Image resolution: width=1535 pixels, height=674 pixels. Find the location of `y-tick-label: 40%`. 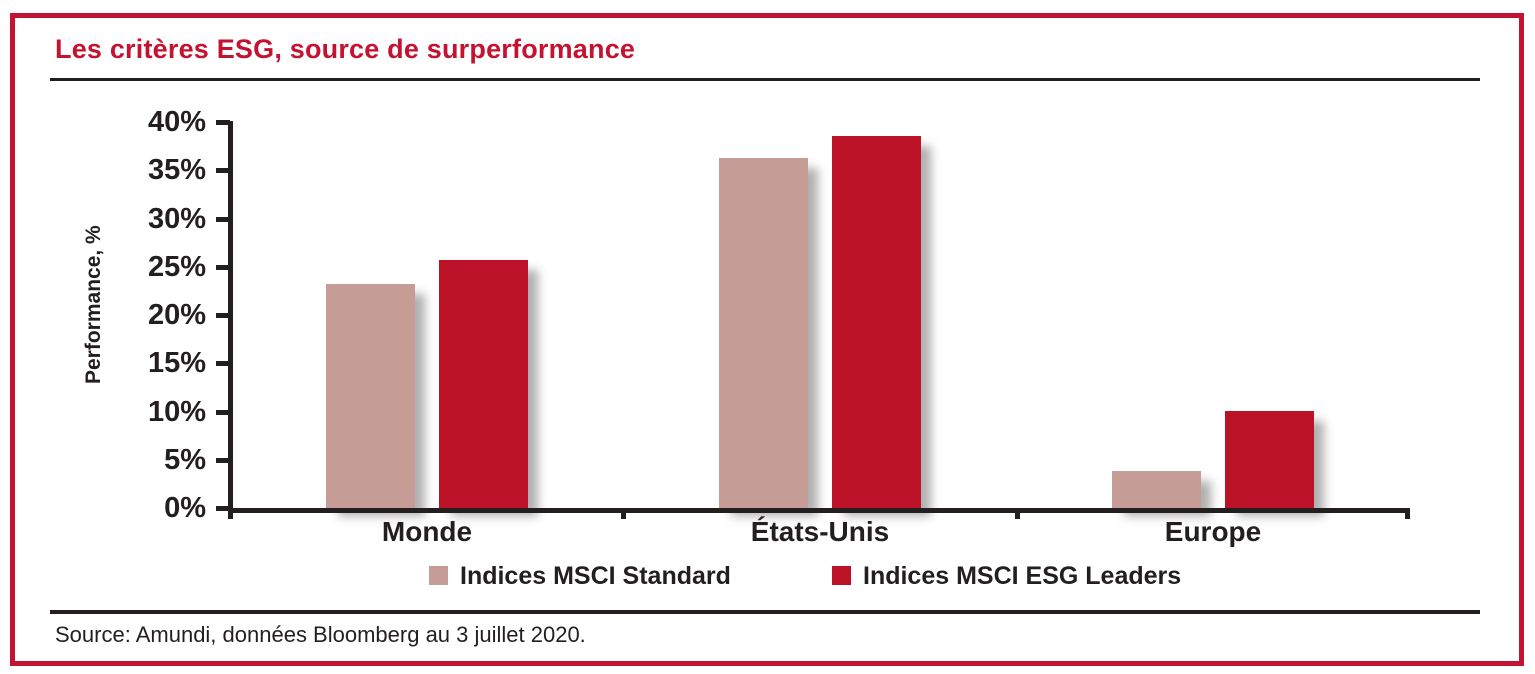

y-tick-label: 40% is located at coordinates (176, 122).